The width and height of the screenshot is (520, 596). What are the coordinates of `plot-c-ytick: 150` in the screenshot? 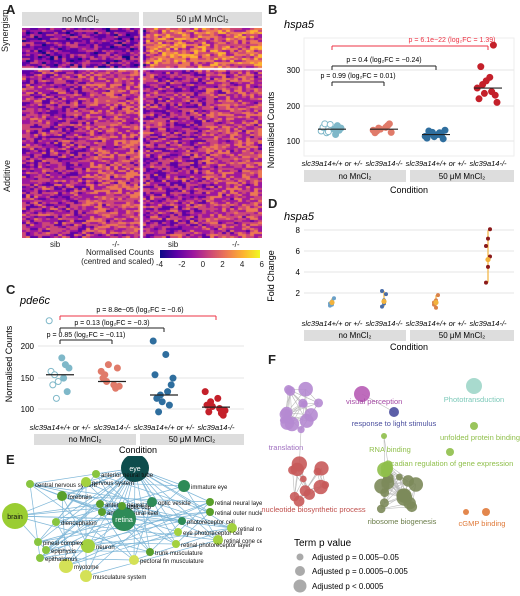 It's located at (28, 378).